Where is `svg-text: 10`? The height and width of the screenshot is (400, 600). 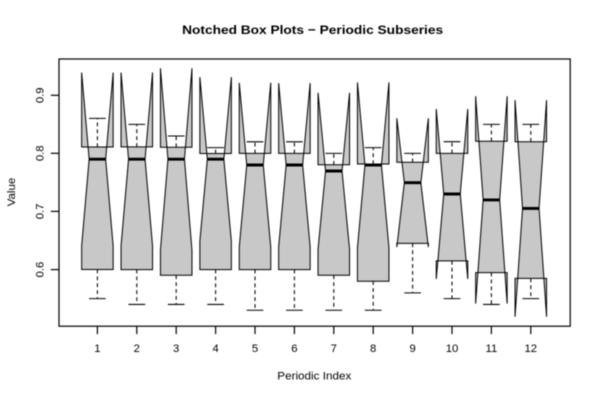
svg-text: 10 is located at coordinates (452, 349).